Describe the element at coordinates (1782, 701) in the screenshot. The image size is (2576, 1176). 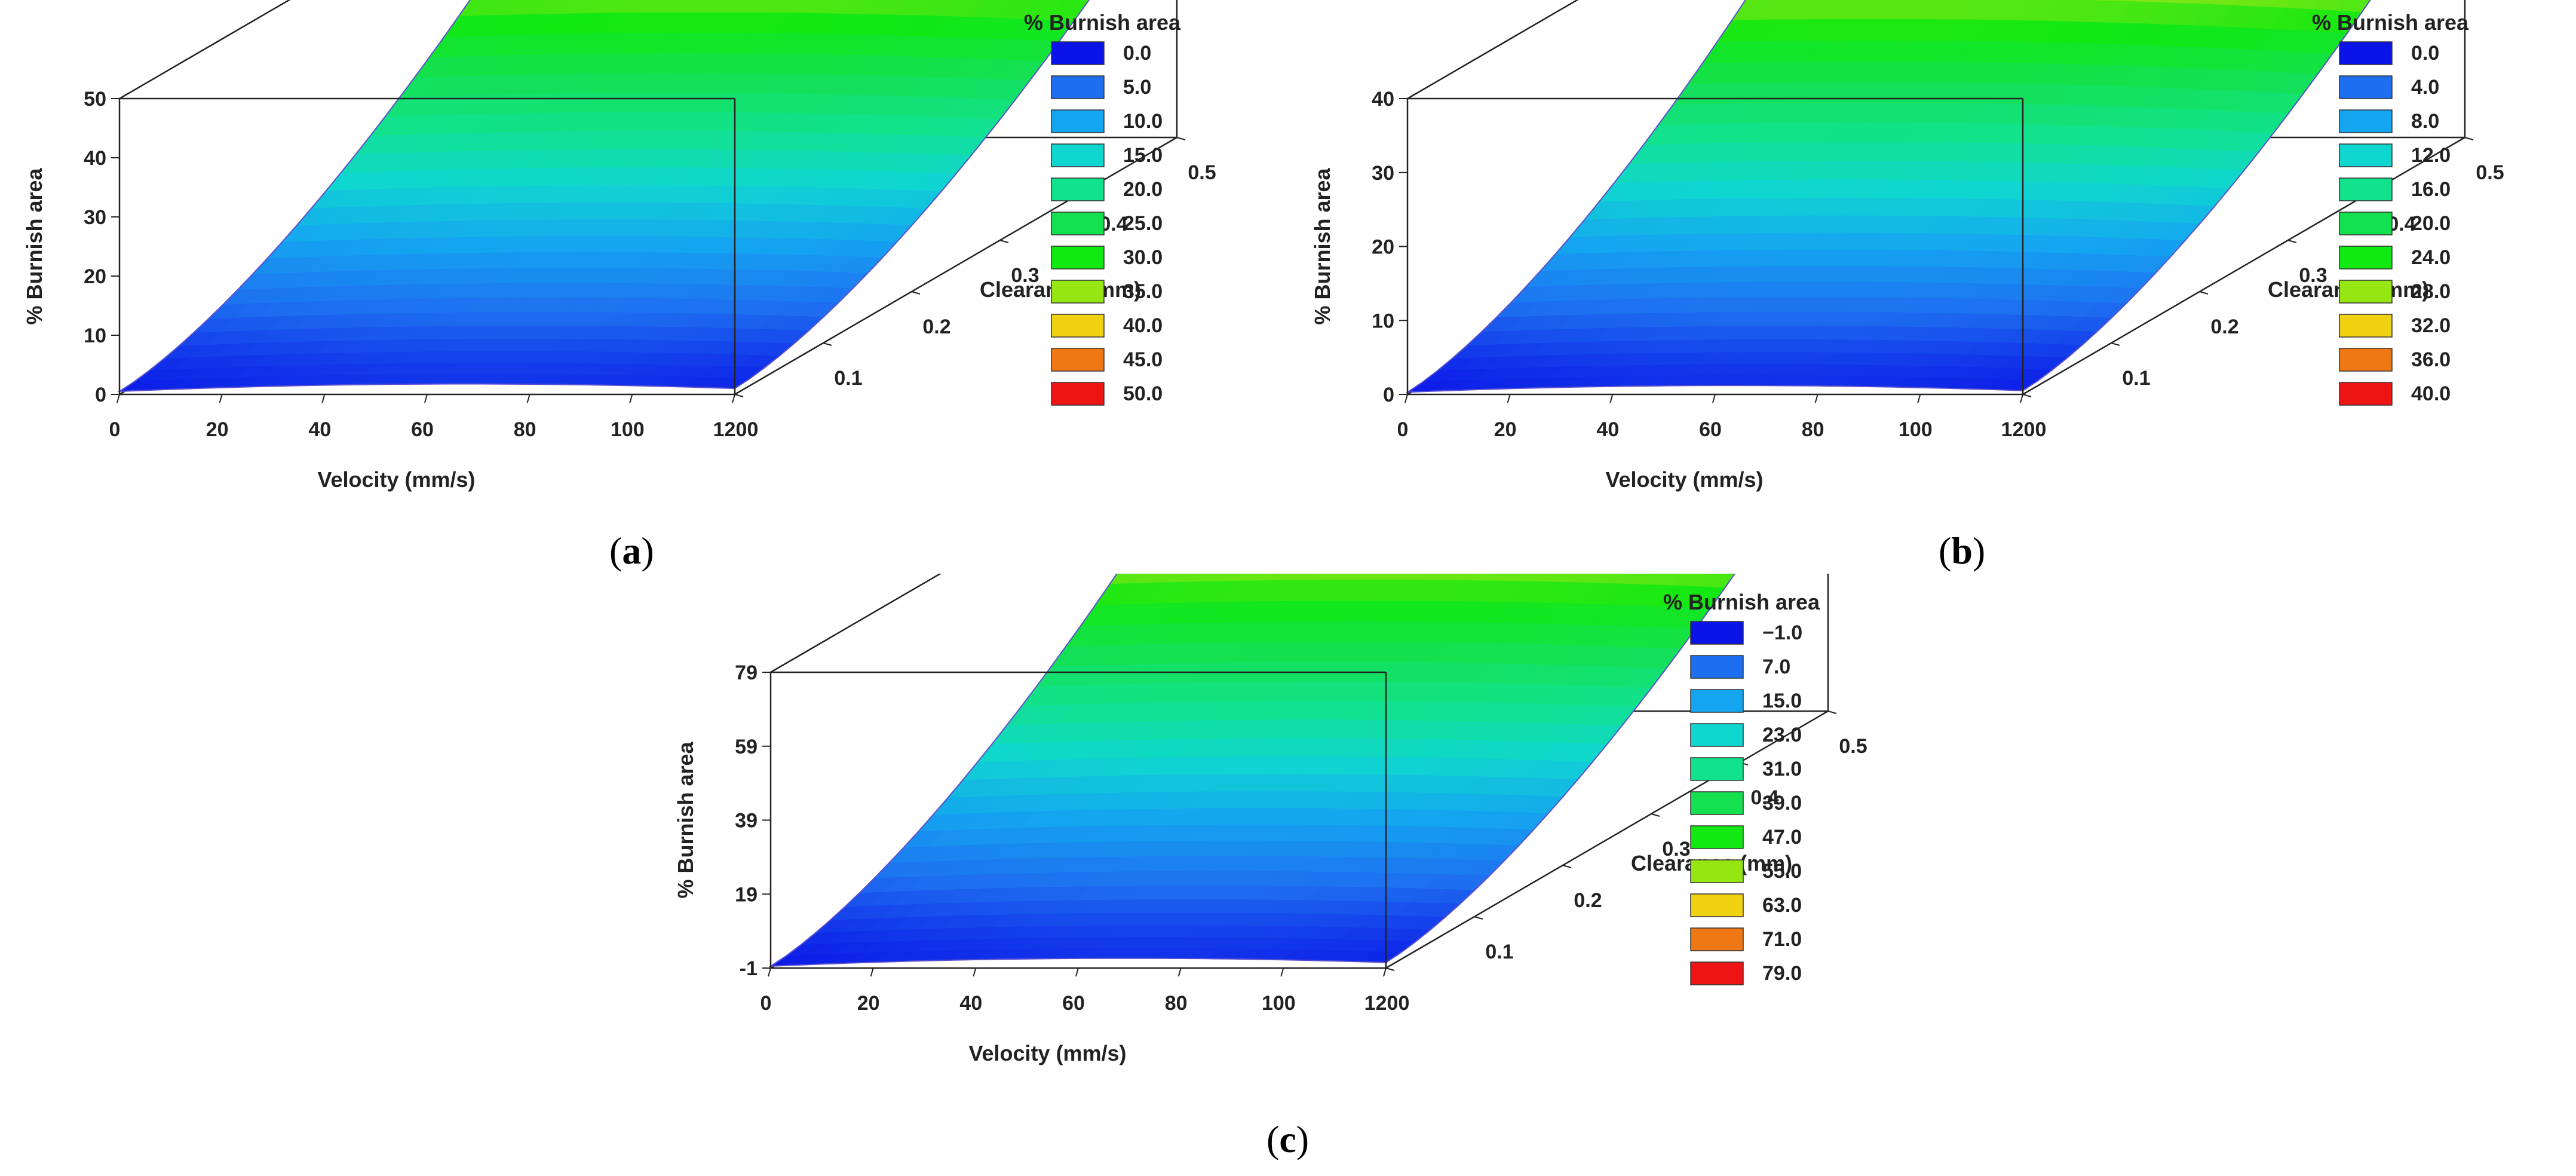
I see `legend-label: 15.0` at that location.